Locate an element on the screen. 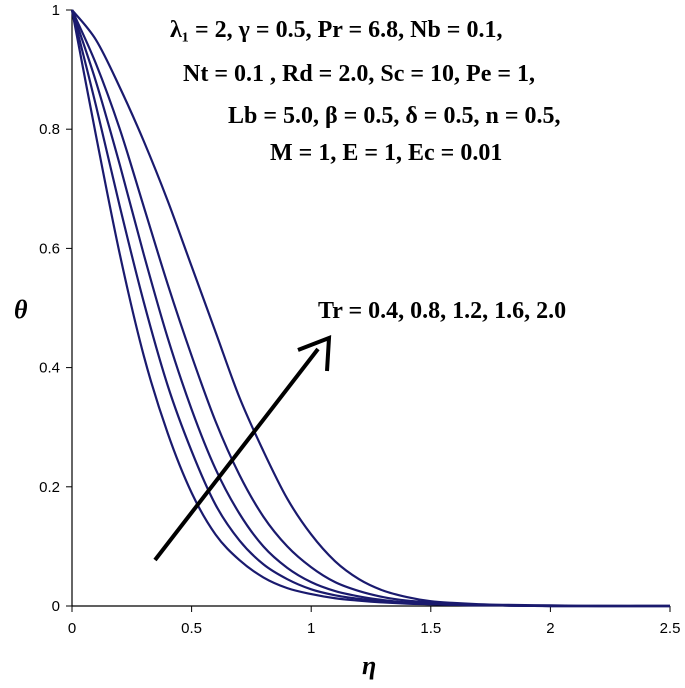  x-tick-label: 1.5 is located at coordinates (430, 628).